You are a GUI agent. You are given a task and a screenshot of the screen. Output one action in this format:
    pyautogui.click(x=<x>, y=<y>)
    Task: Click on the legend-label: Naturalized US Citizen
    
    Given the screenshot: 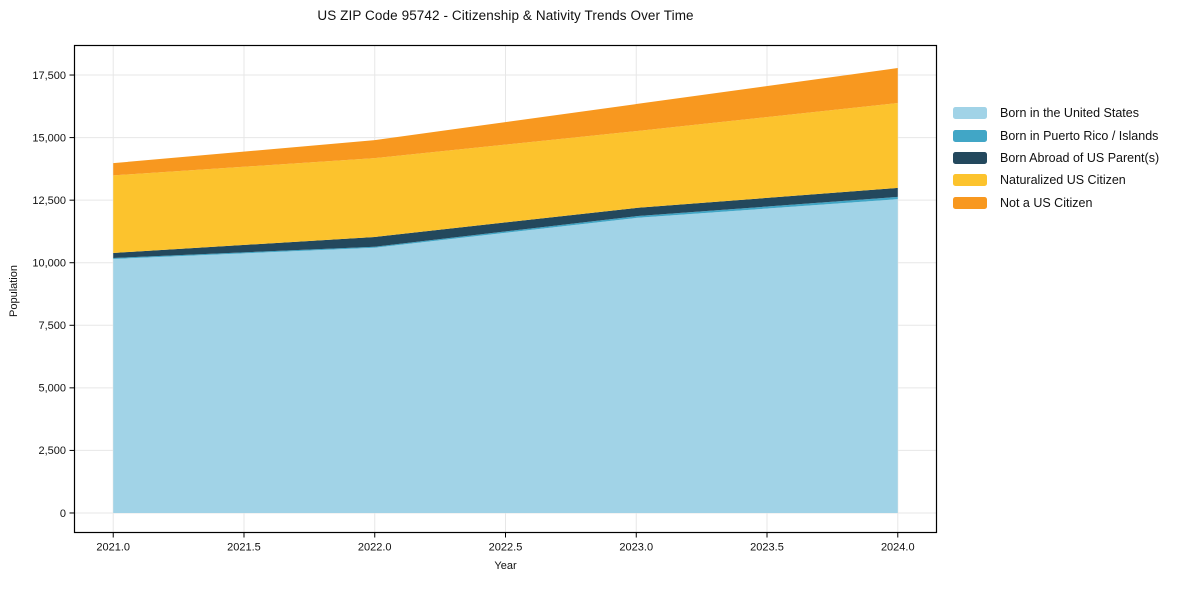 What is the action you would take?
    pyautogui.click(x=1063, y=180)
    